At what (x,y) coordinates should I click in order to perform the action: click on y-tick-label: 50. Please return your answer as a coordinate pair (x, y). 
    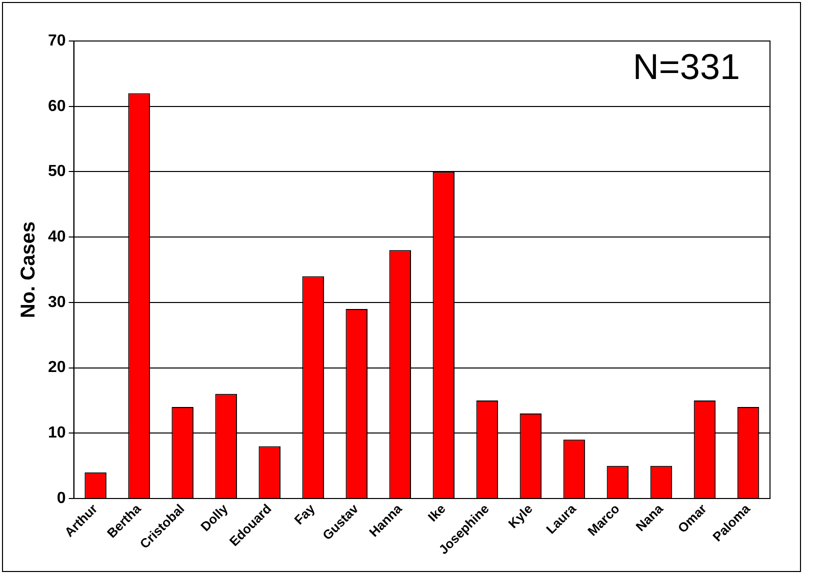
    Looking at the image, I should click on (57, 171).